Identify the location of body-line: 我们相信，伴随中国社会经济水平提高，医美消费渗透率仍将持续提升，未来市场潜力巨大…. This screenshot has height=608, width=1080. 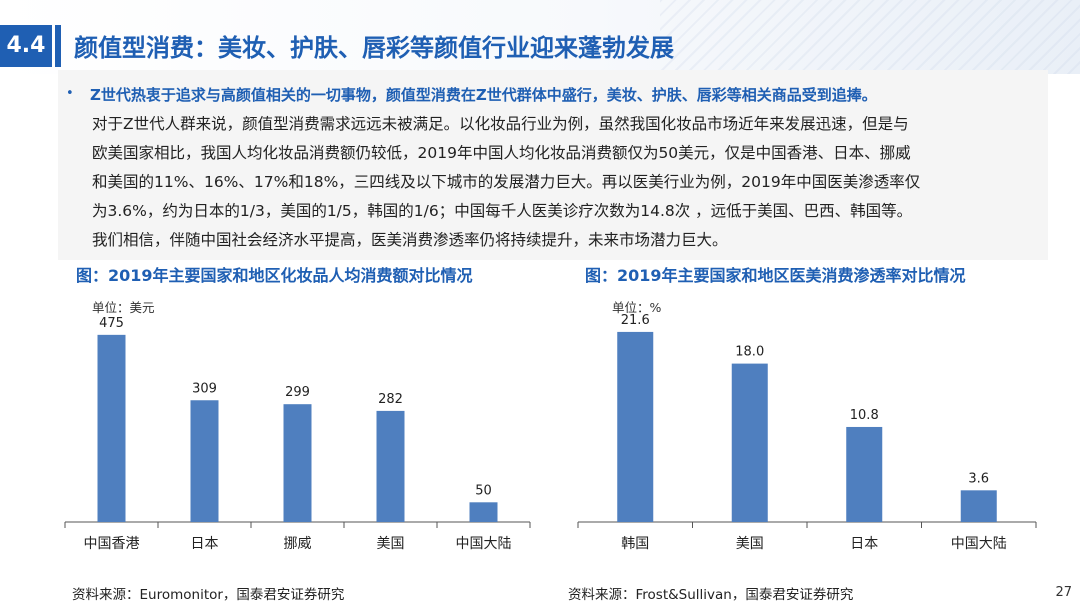
(410, 240).